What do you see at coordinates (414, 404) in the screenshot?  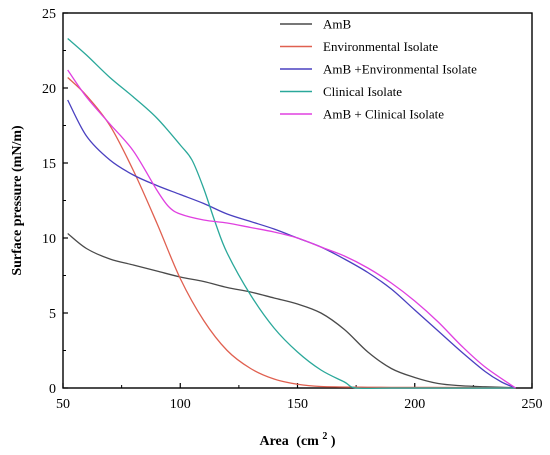 I see `x-tick-label: 200` at bounding box center [414, 404].